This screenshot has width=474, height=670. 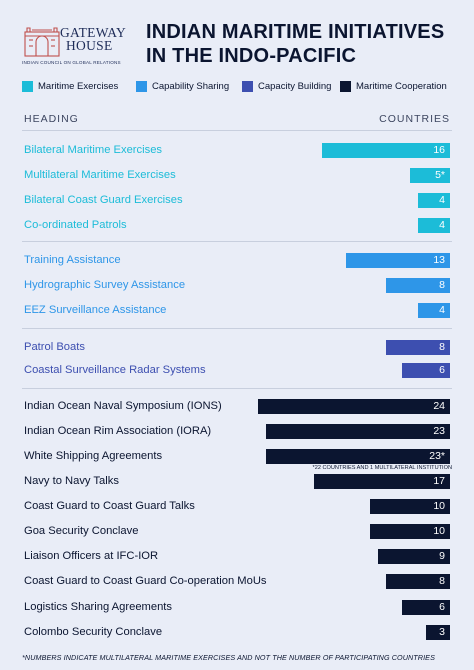 I want to click on legend-item-capacity-building: Capacity Building, so click(x=286, y=86).